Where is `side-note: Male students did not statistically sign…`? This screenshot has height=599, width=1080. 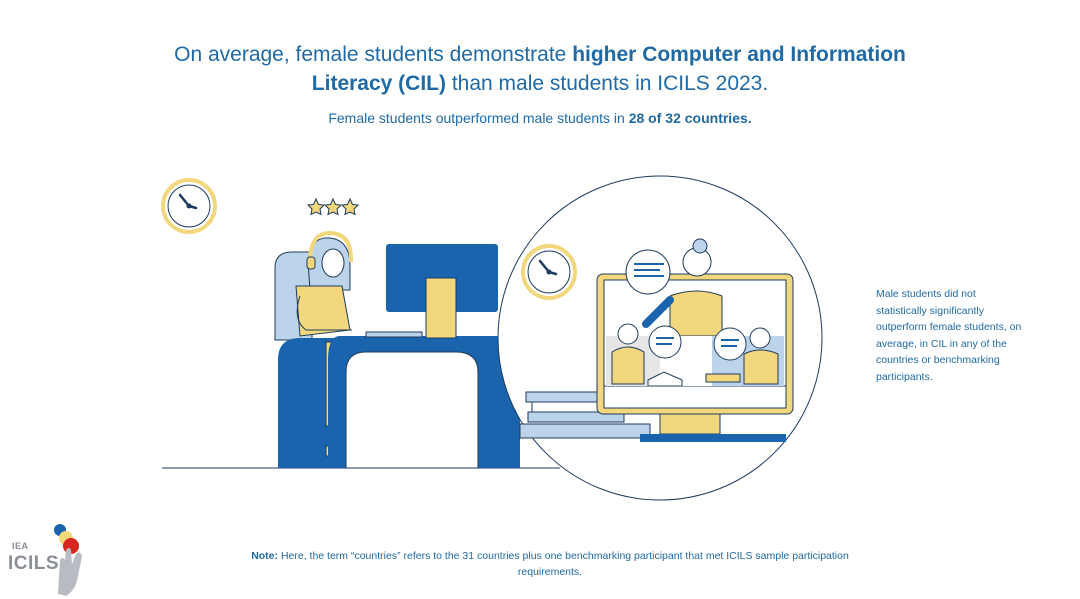
side-note: Male students did not statistically sign… is located at coordinates (949, 335).